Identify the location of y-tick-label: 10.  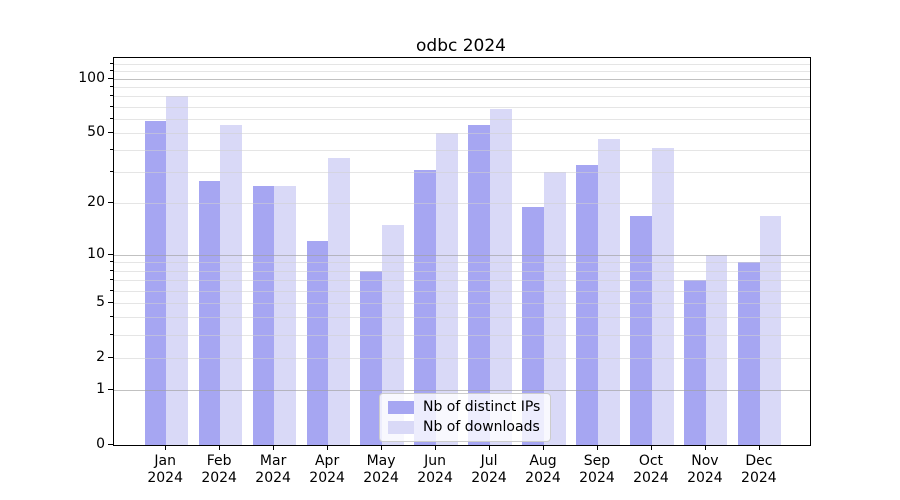
(96, 253).